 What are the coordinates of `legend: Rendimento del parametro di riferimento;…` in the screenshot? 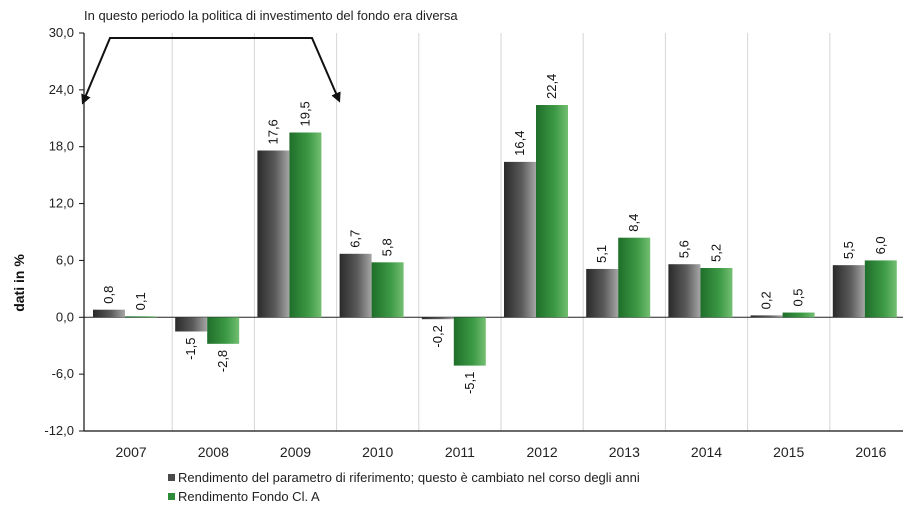 It's located at (404, 487).